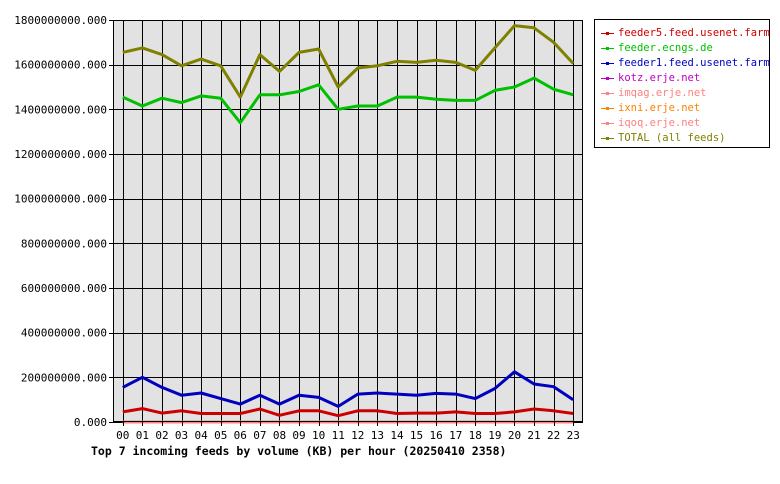 Image resolution: width=780 pixels, height=484 pixels. I want to click on legend-item-ixni-erje-net: ixni.erje.net, so click(650, 108).